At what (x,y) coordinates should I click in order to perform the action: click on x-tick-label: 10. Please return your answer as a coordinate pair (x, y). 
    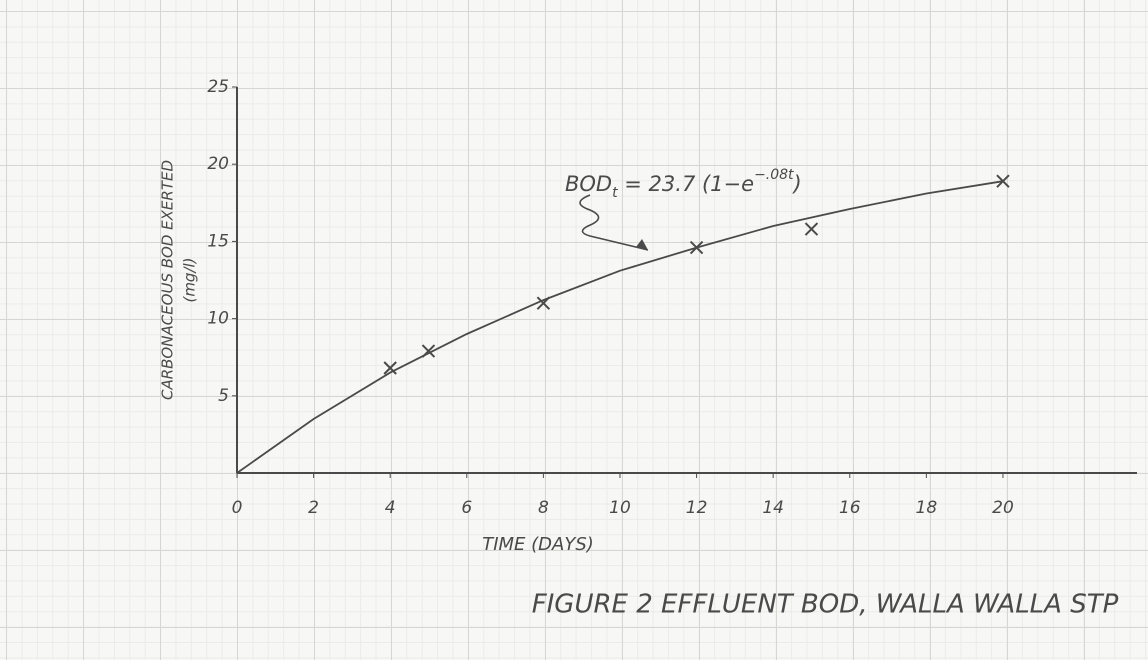
    Looking at the image, I should click on (620, 508).